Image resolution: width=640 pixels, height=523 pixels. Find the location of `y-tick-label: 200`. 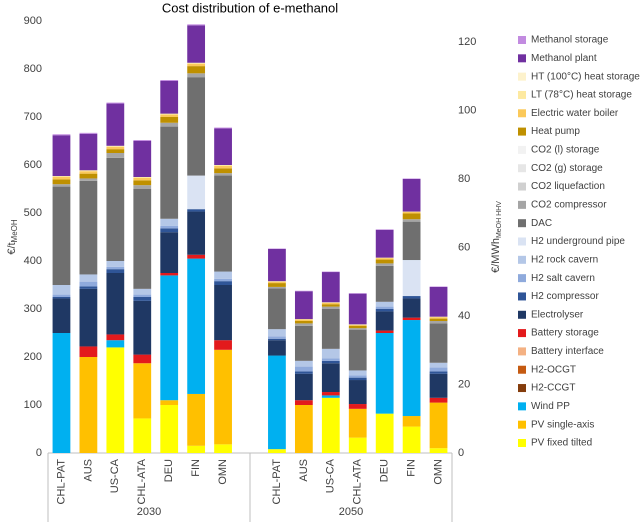

y-tick-label: 200 is located at coordinates (33, 357).